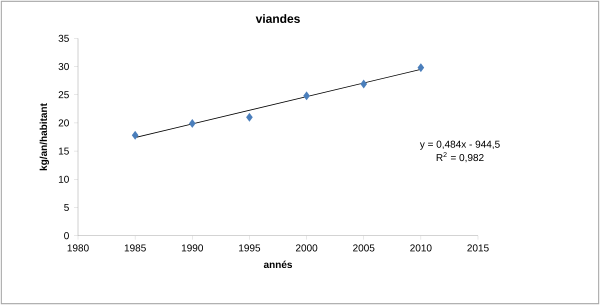  I want to click on x-tick-label: 2015, so click(478, 248).